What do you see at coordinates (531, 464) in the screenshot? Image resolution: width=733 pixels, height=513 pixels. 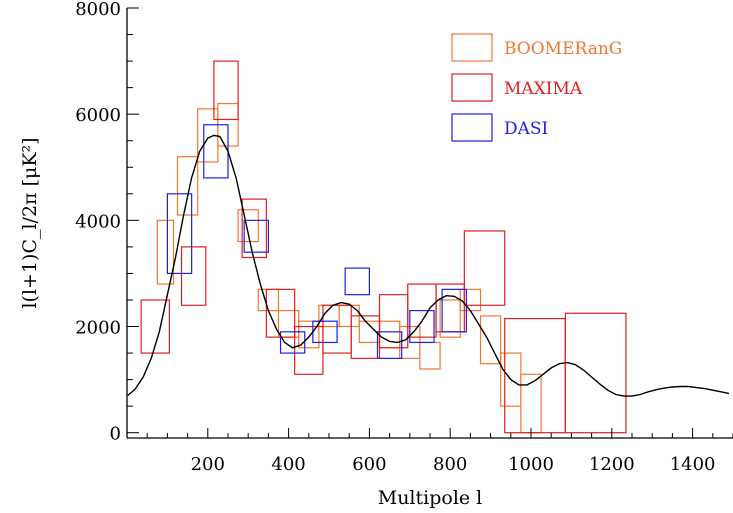 I see `x-tick-label: 1000` at bounding box center [531, 464].